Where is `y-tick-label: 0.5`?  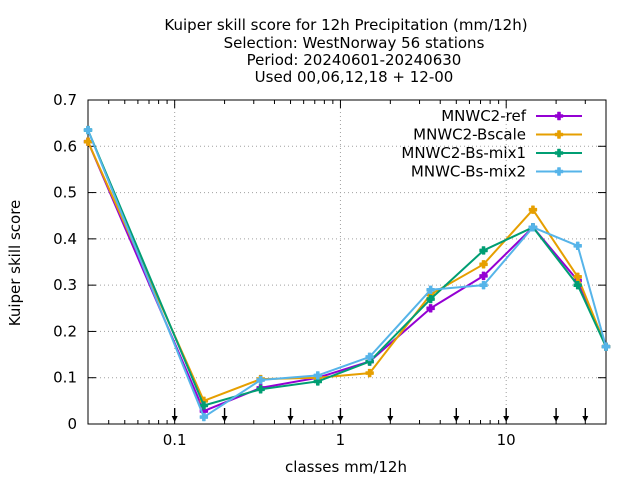 y-tick-label: 0.5 is located at coordinates (65, 193).